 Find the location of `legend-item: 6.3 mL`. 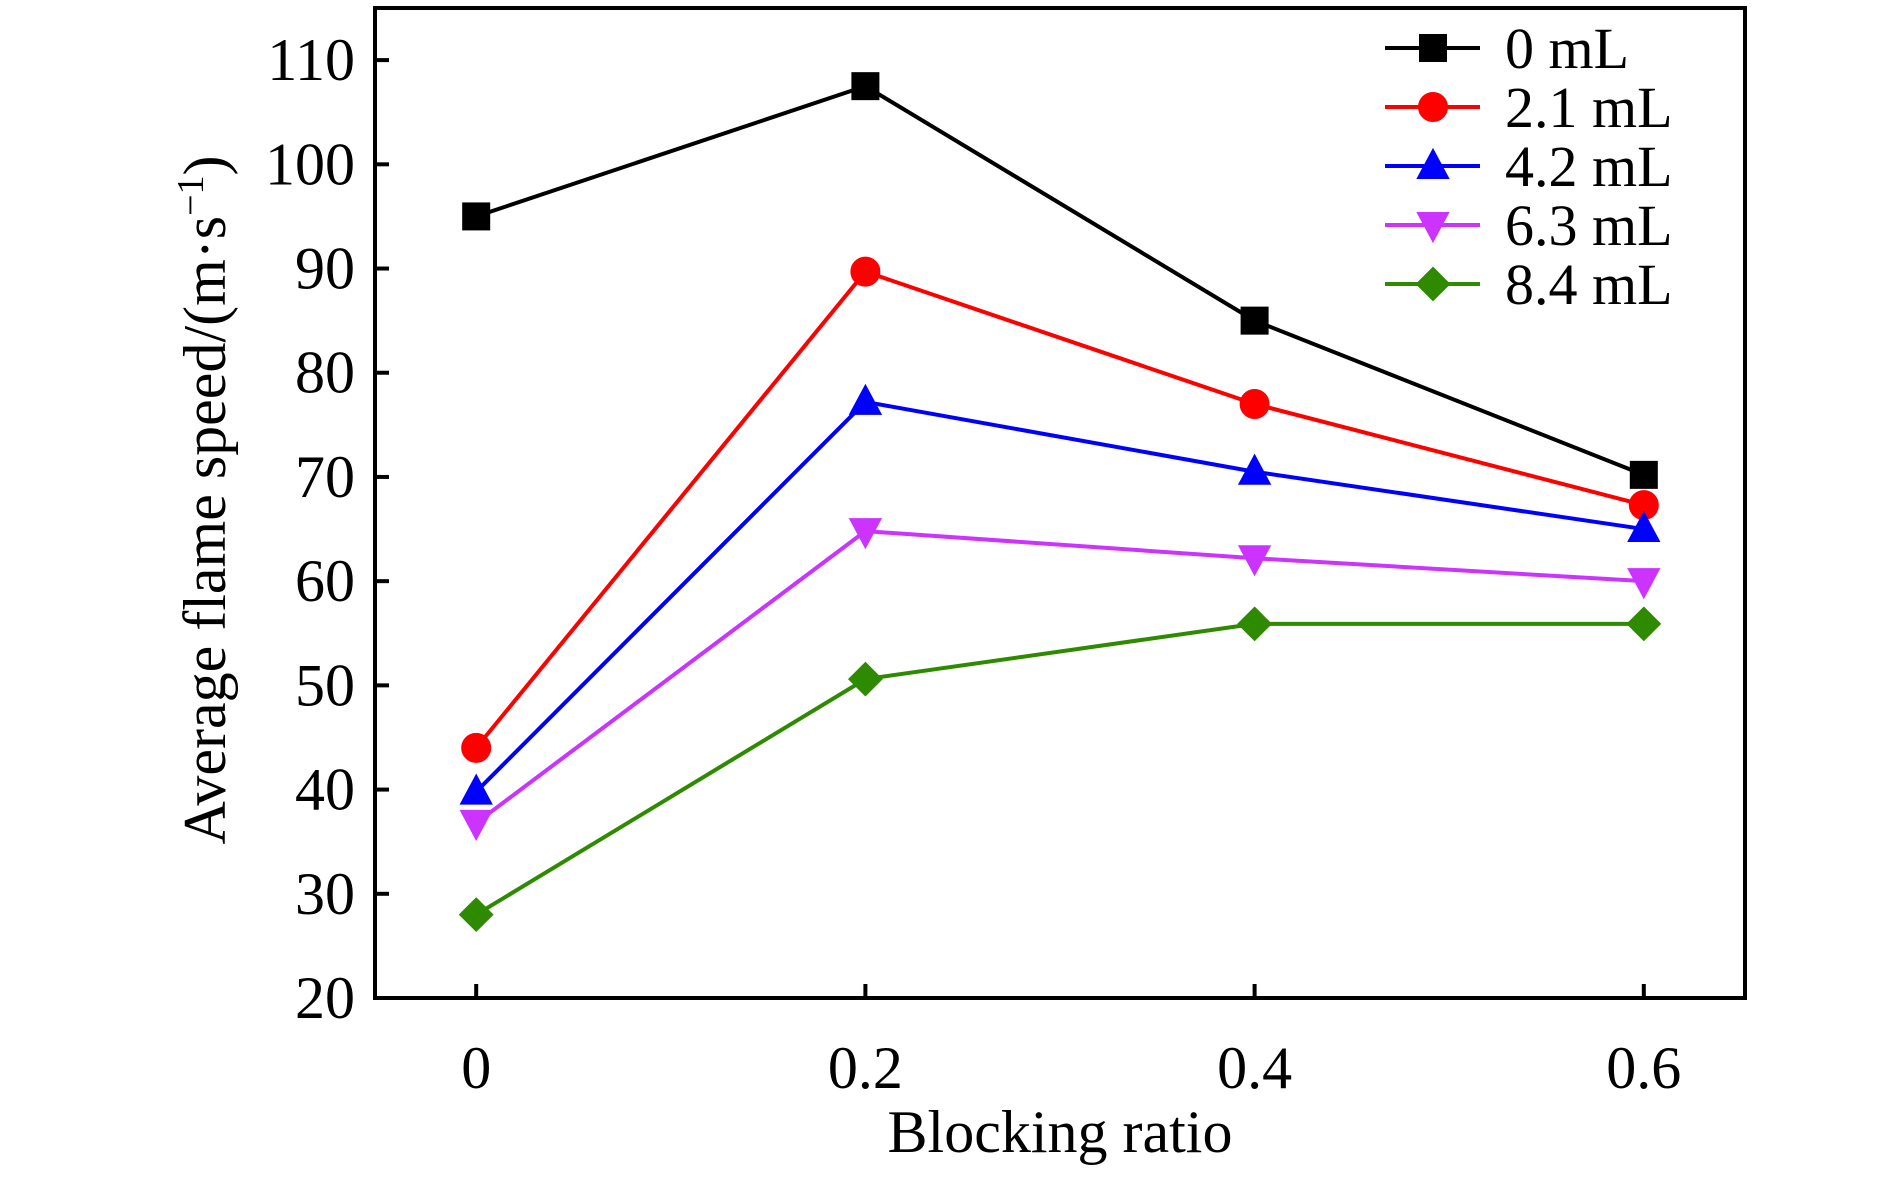

legend-item: 6.3 mL is located at coordinates (1529, 225).